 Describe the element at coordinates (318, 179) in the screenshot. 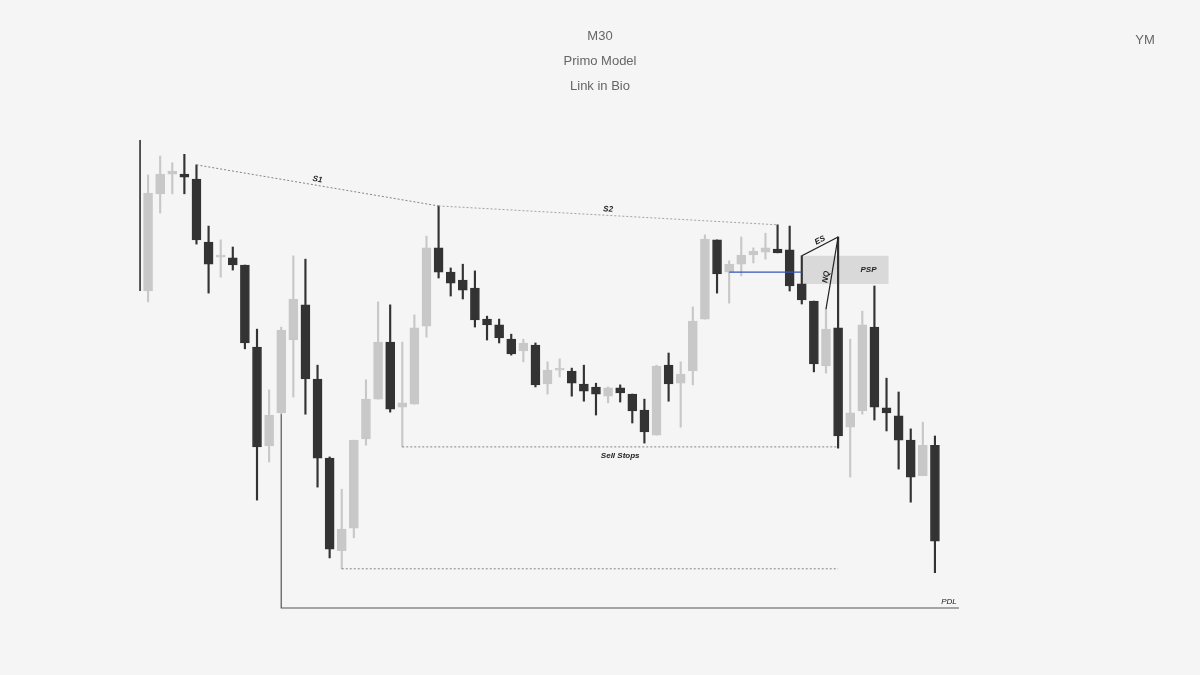

I see `text: S1` at that location.